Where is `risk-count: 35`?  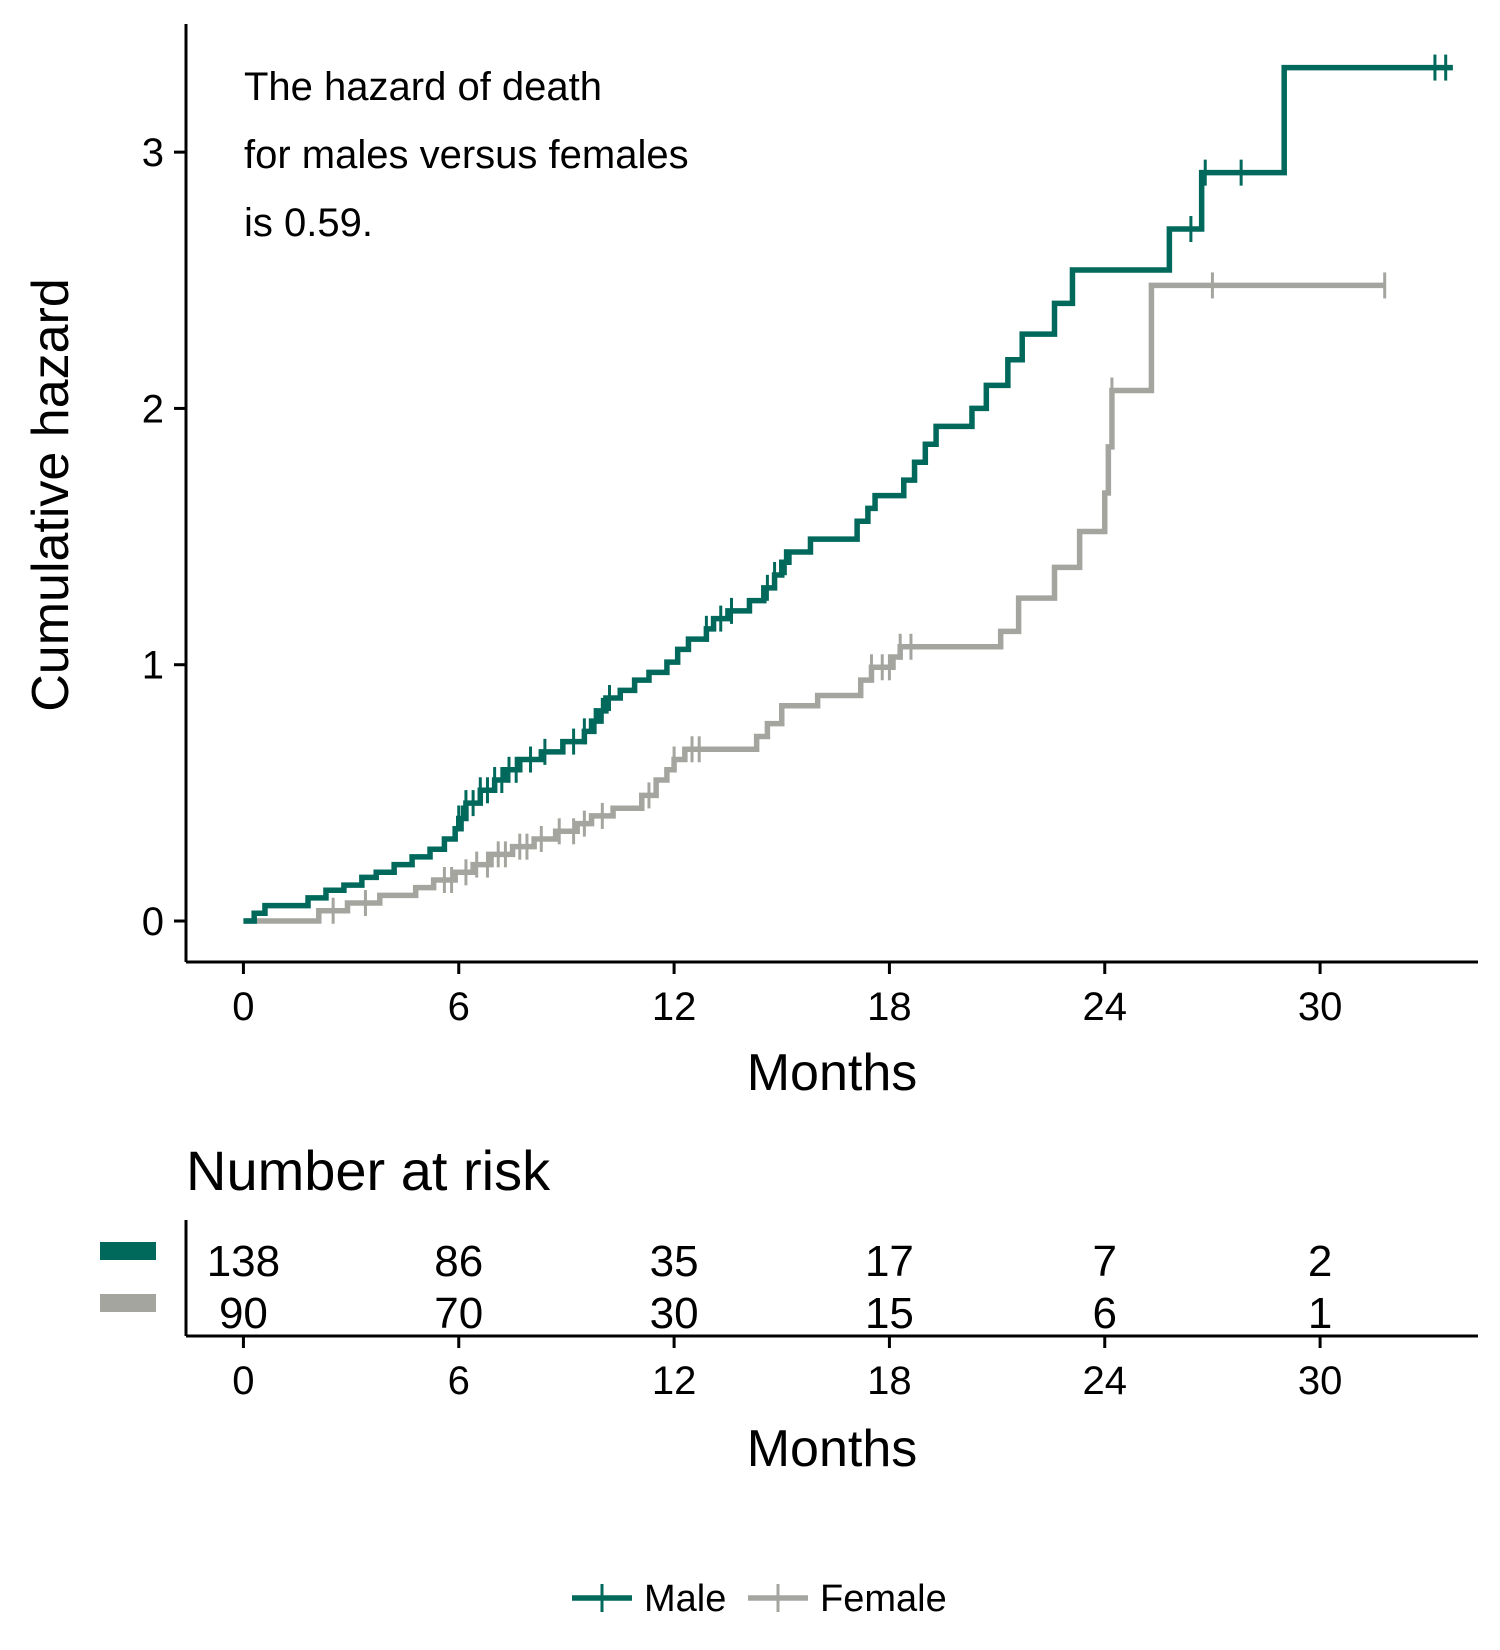 risk-count: 35 is located at coordinates (674, 1261).